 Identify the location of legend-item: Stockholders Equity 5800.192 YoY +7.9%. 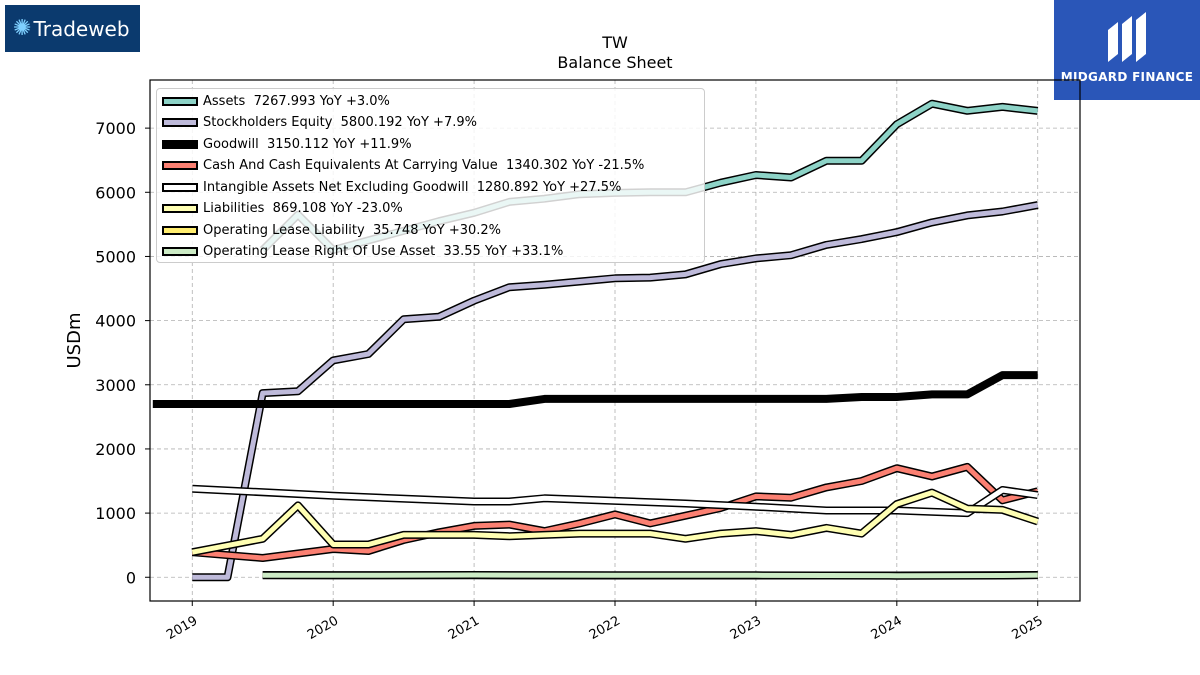
(317, 123).